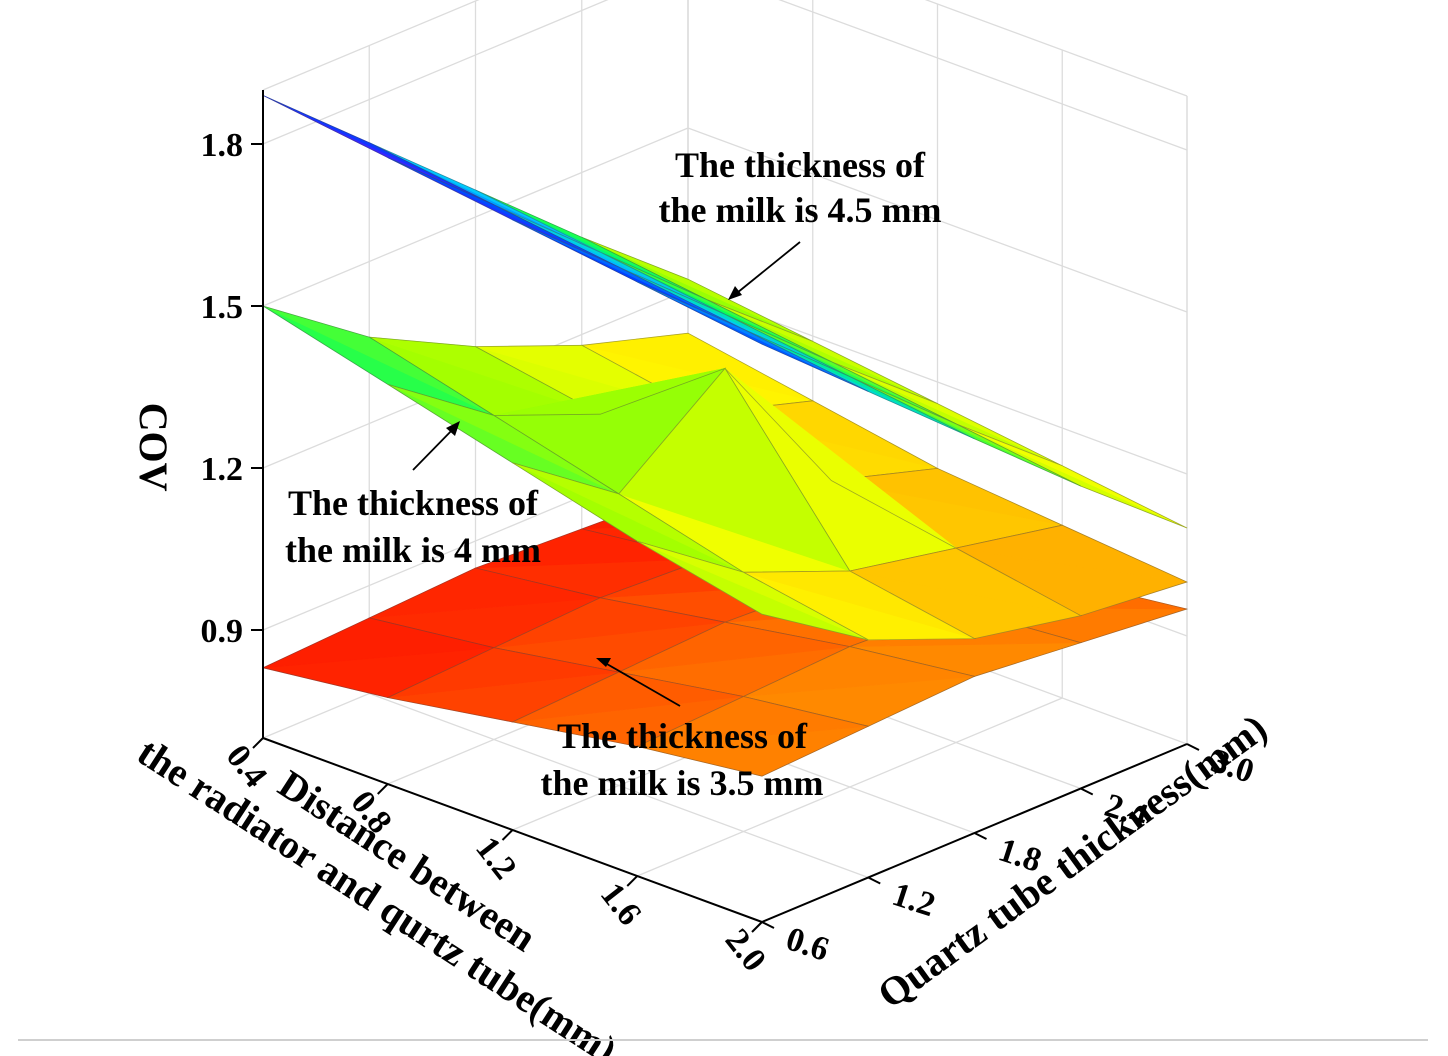  Describe the element at coordinates (1072, 861) in the screenshot. I see `y-axis-title: Quartz tube thickness(mm)` at that location.